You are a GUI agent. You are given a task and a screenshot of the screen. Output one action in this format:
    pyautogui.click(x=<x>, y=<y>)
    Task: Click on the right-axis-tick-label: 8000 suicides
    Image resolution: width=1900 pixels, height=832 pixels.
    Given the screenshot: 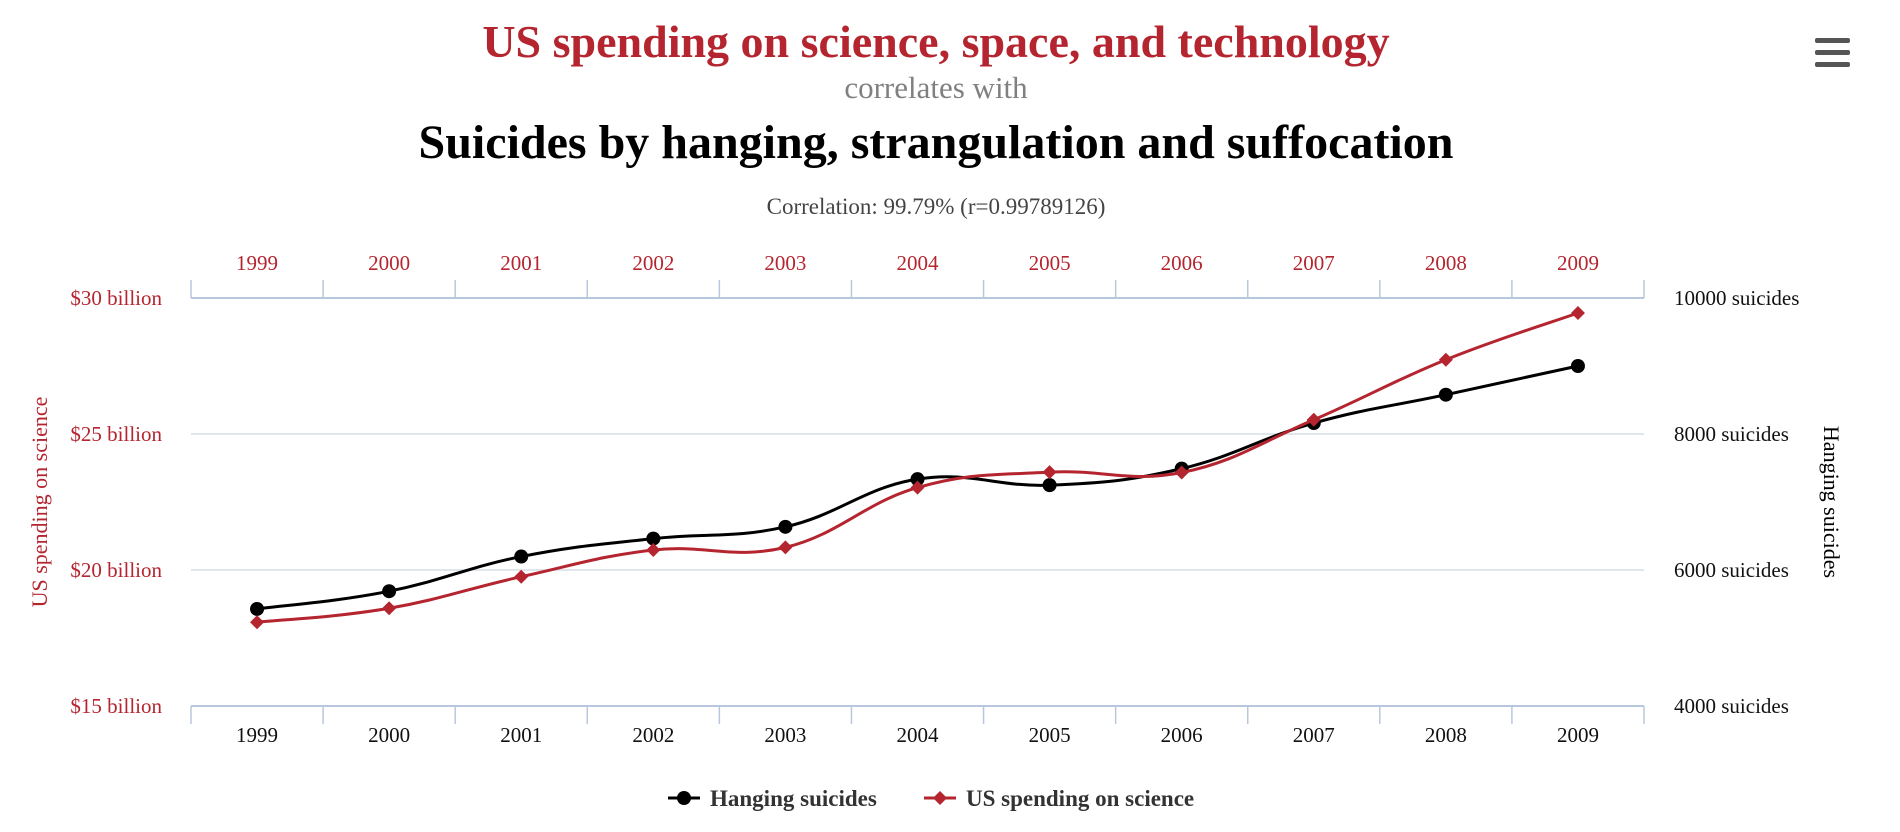 What is the action you would take?
    pyautogui.click(x=1731, y=434)
    